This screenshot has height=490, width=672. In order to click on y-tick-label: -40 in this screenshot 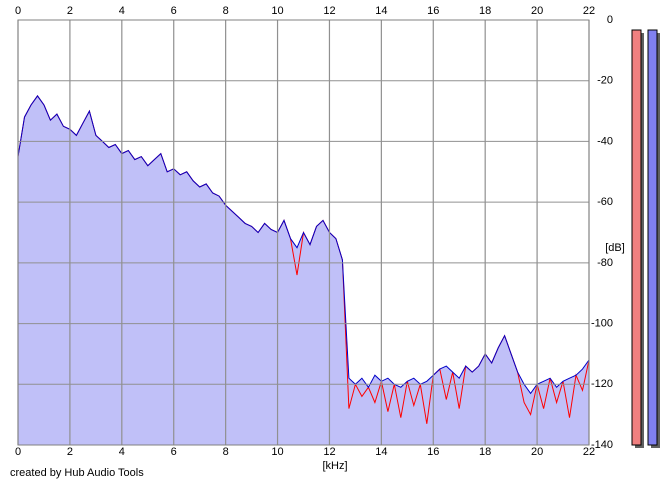, I will do `click(605, 141)`.